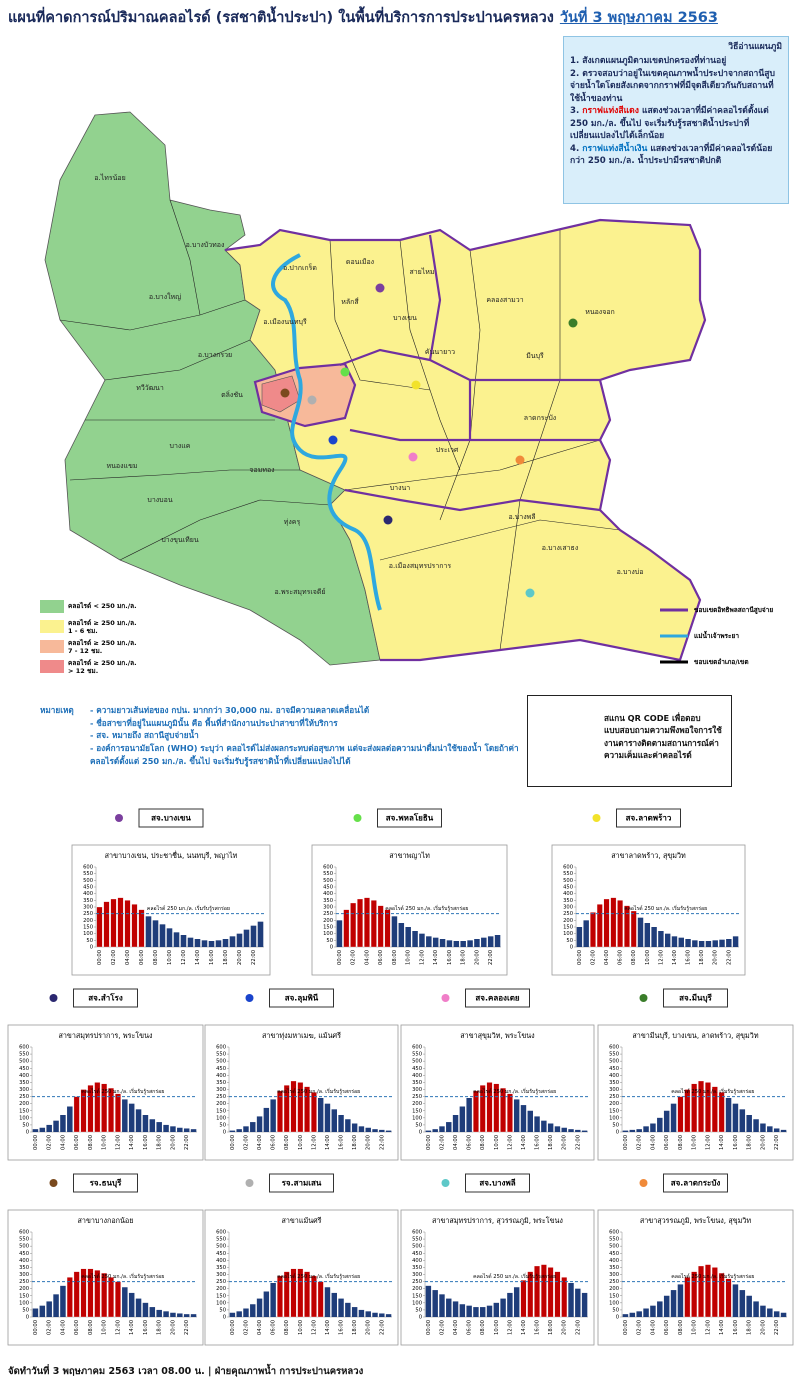  I want to click on district-label: บางนา, so click(400, 488).